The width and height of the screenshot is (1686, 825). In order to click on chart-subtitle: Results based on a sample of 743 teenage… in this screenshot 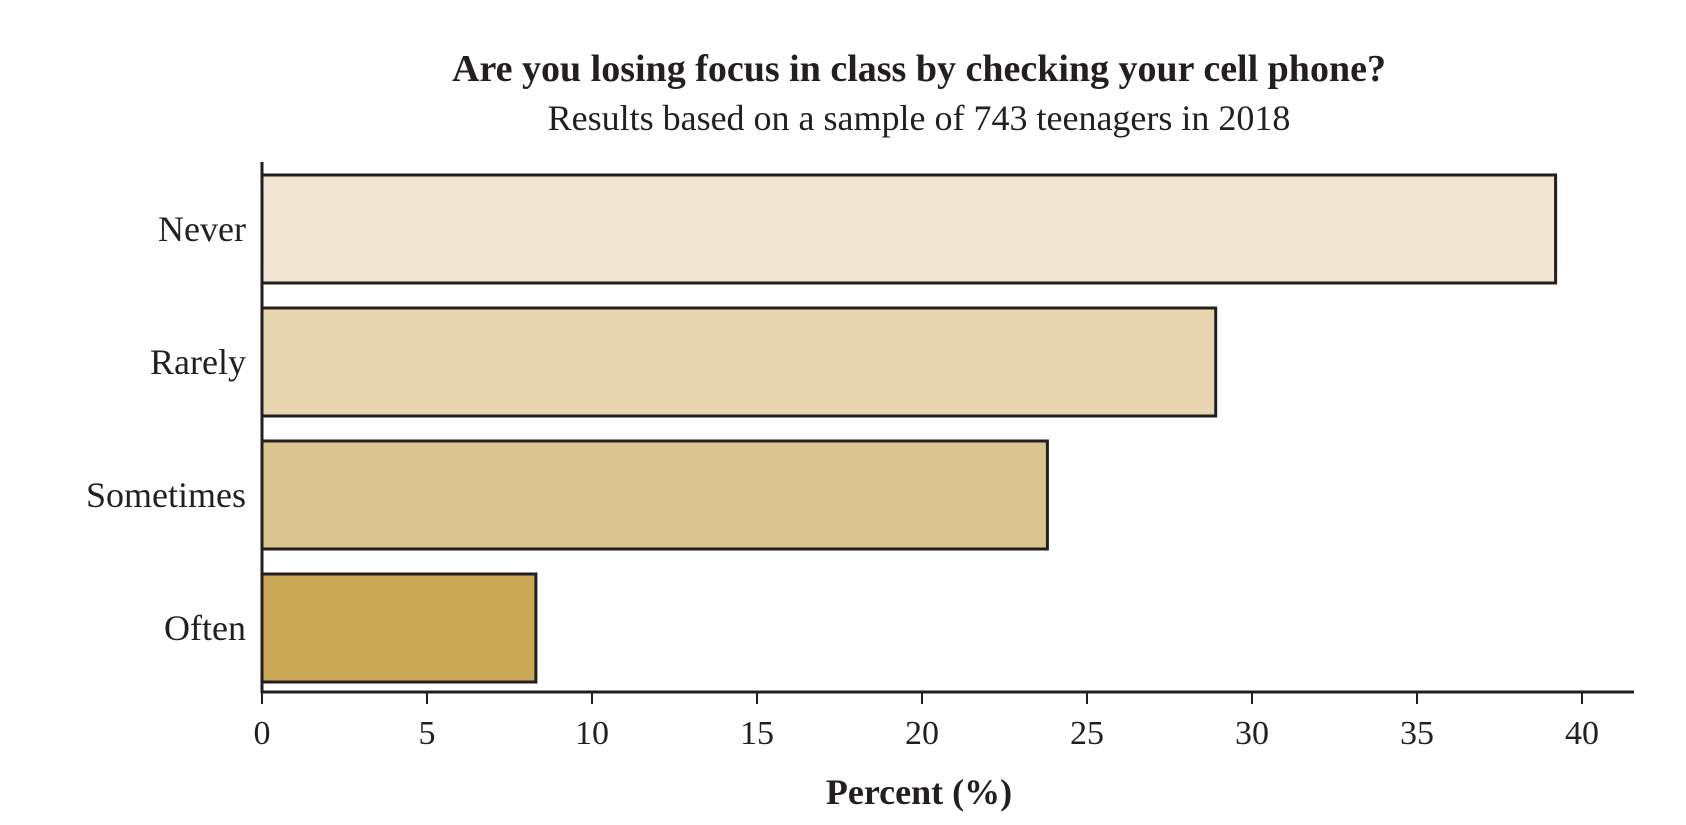, I will do `click(919, 118)`.